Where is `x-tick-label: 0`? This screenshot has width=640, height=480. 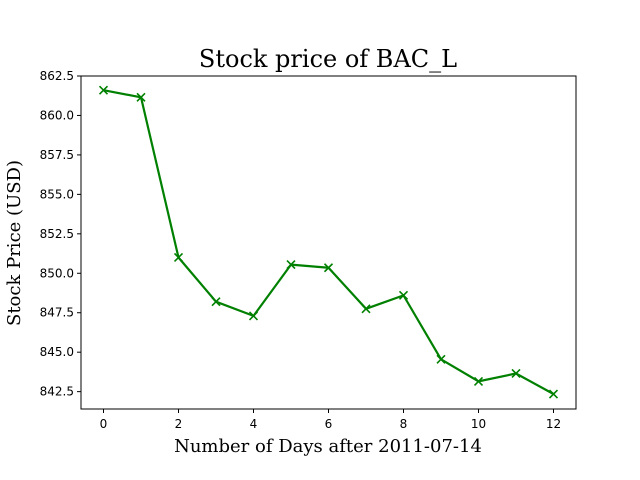 x-tick-label: 0 is located at coordinates (104, 424).